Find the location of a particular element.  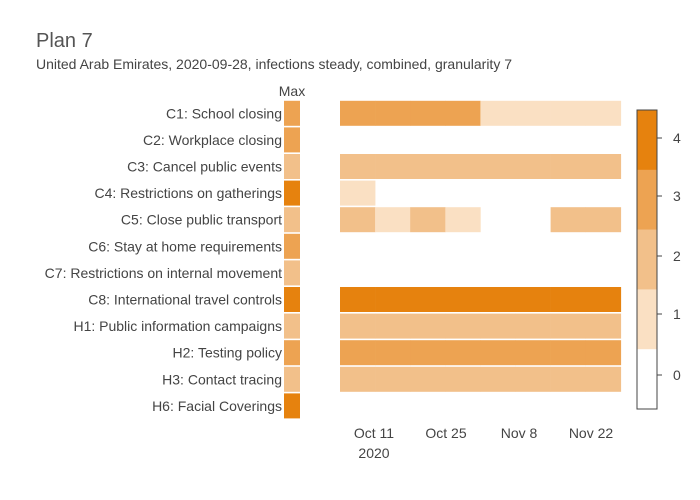

x-tick-year: 2020 is located at coordinates (373, 453).